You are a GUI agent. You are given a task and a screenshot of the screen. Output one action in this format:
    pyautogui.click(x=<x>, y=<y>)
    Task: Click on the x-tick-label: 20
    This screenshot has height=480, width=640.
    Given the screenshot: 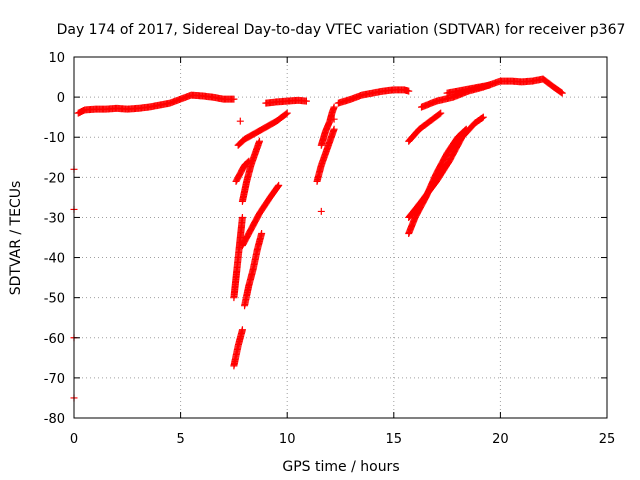 What is the action you would take?
    pyautogui.click(x=500, y=439)
    